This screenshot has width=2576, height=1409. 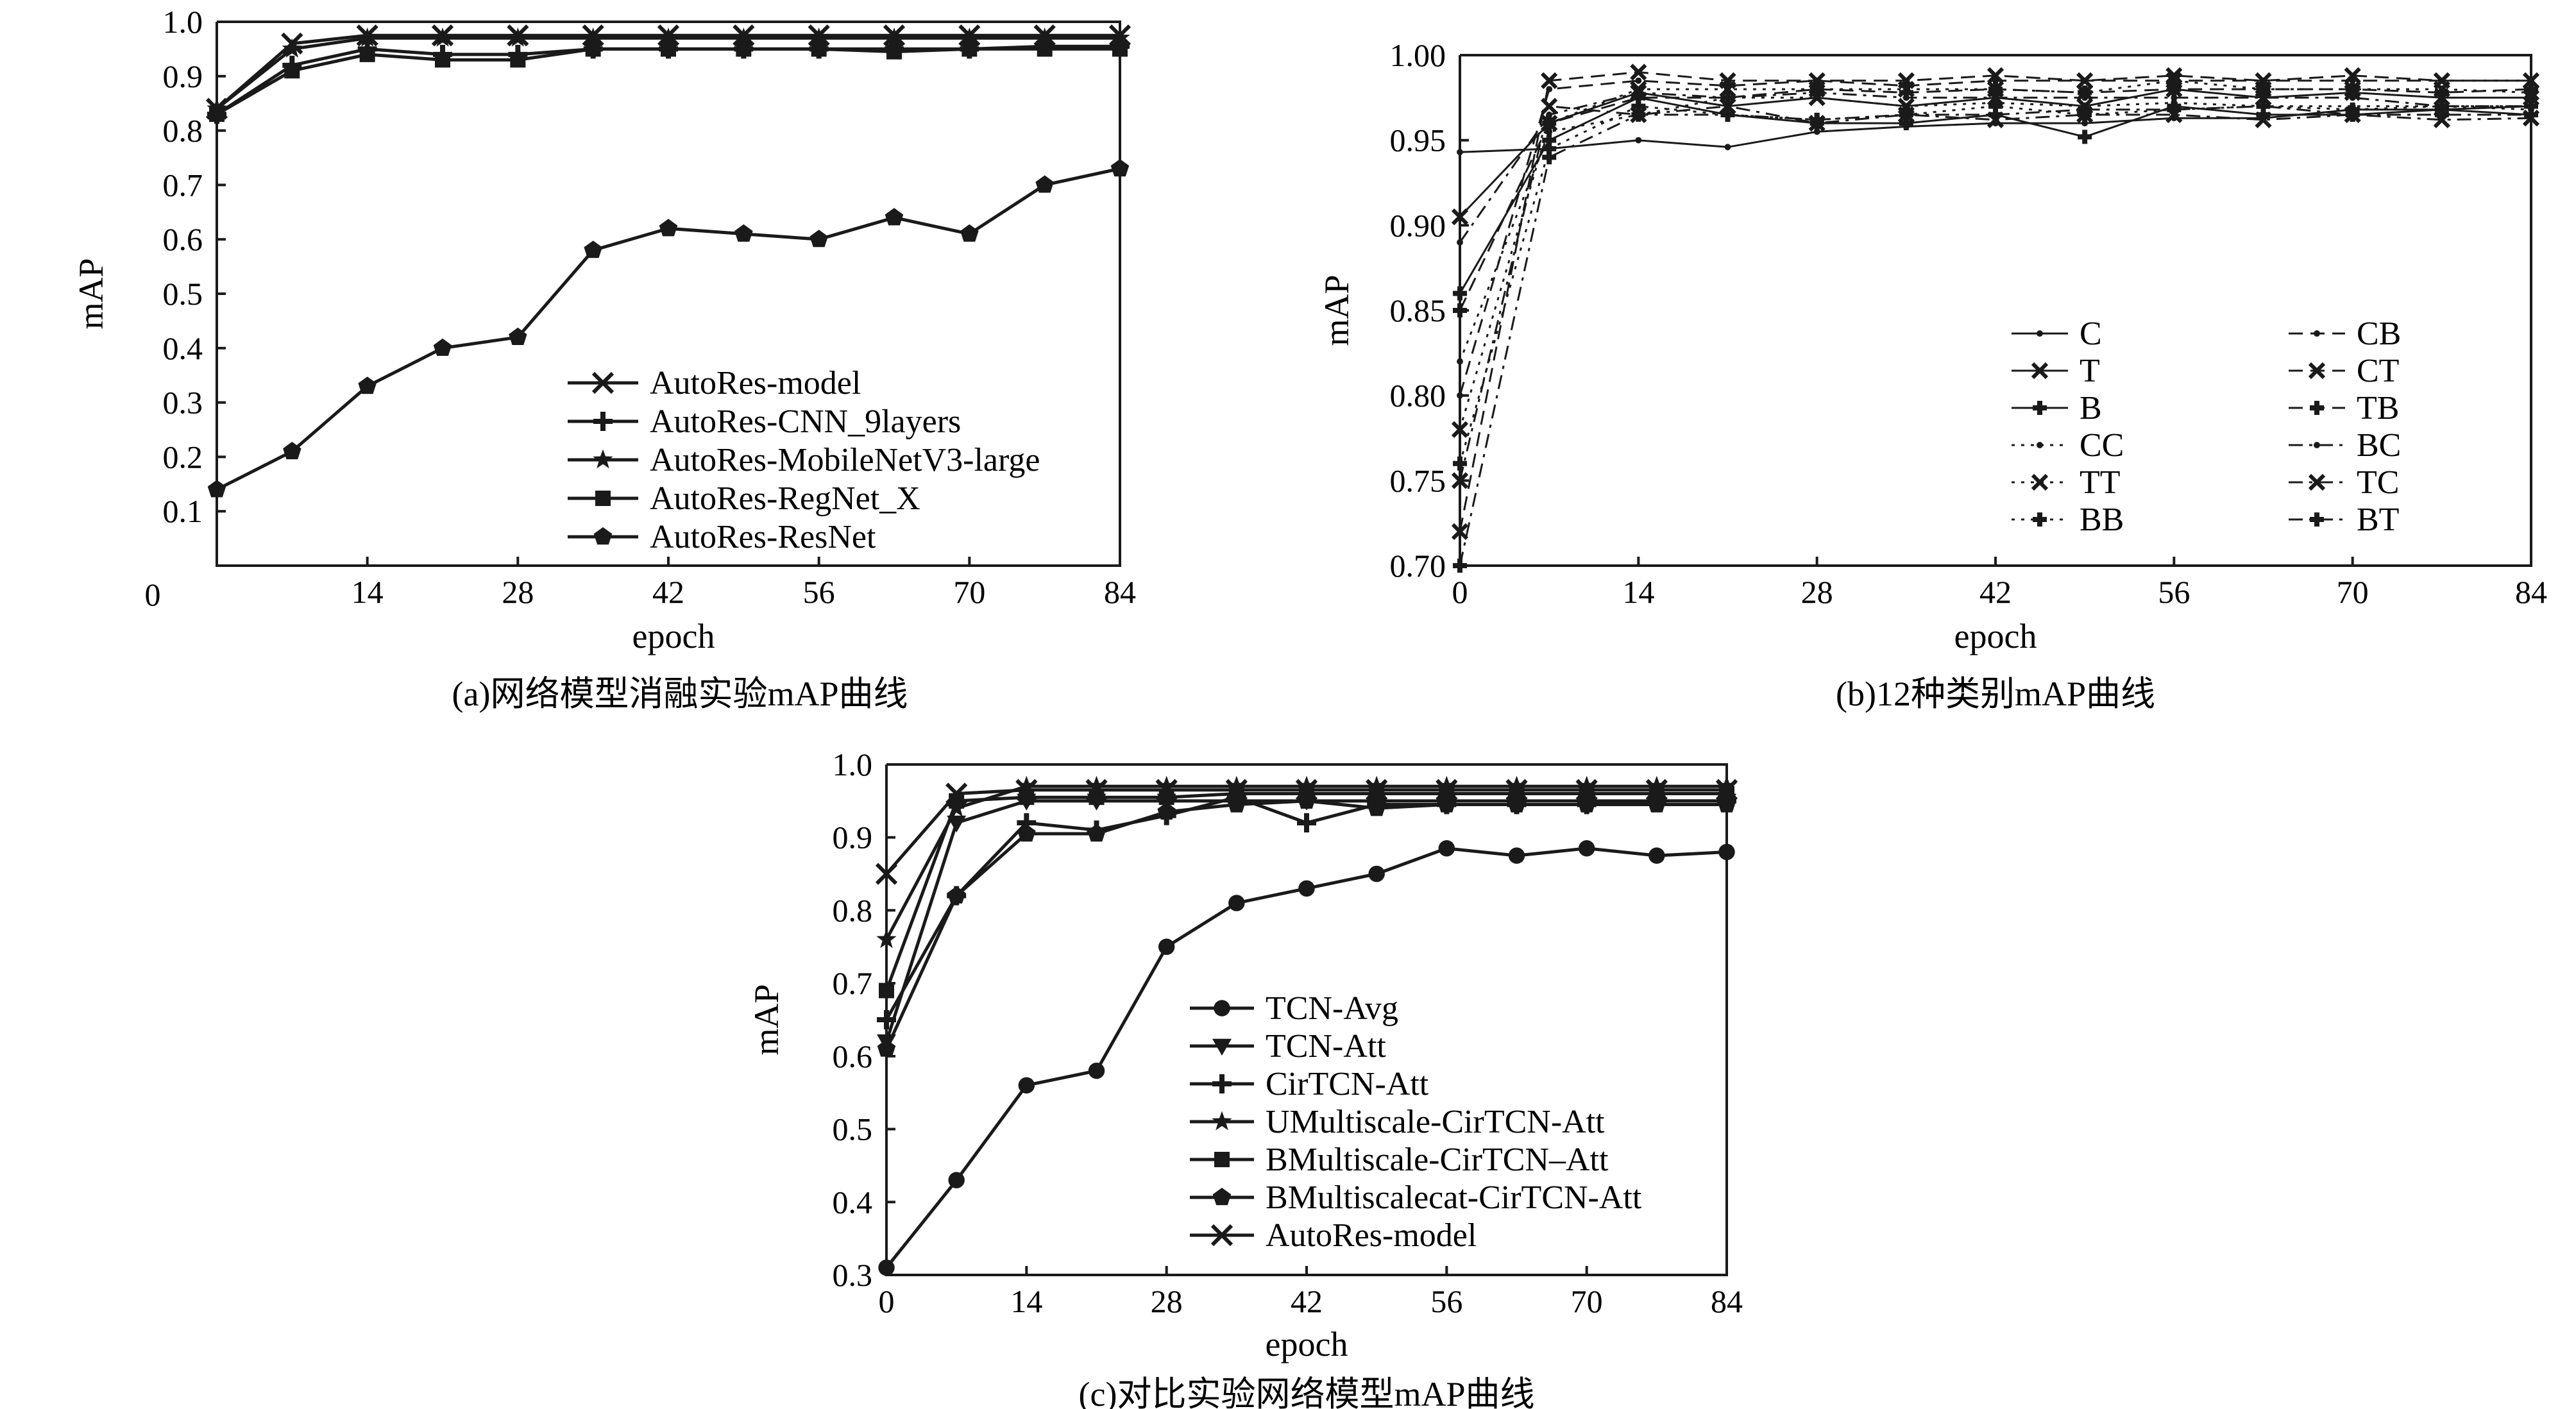 What do you see at coordinates (1435, 1122) in the screenshot?
I see `legend-label: UMultiscale-CirTCN-Att` at bounding box center [1435, 1122].